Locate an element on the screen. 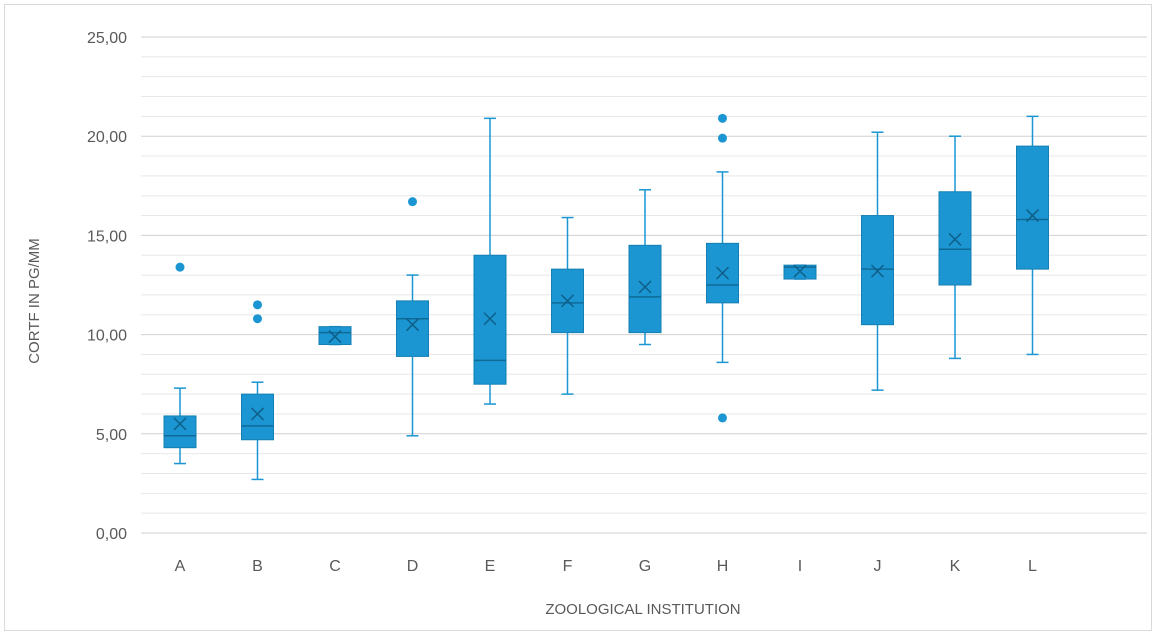  x-tick-label: H is located at coordinates (723, 566).